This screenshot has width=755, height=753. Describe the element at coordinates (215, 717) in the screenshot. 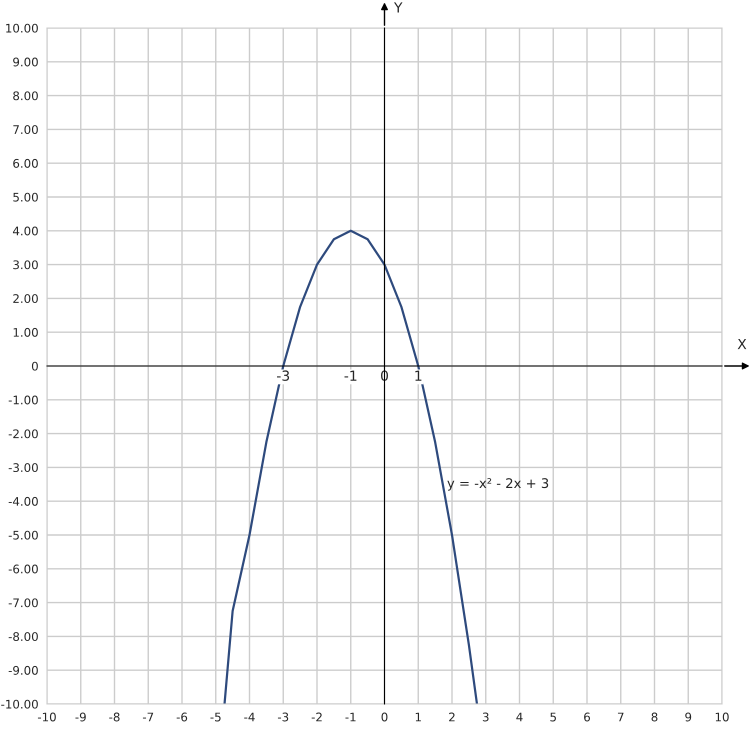

I see `x-tick-label: -5` at that location.